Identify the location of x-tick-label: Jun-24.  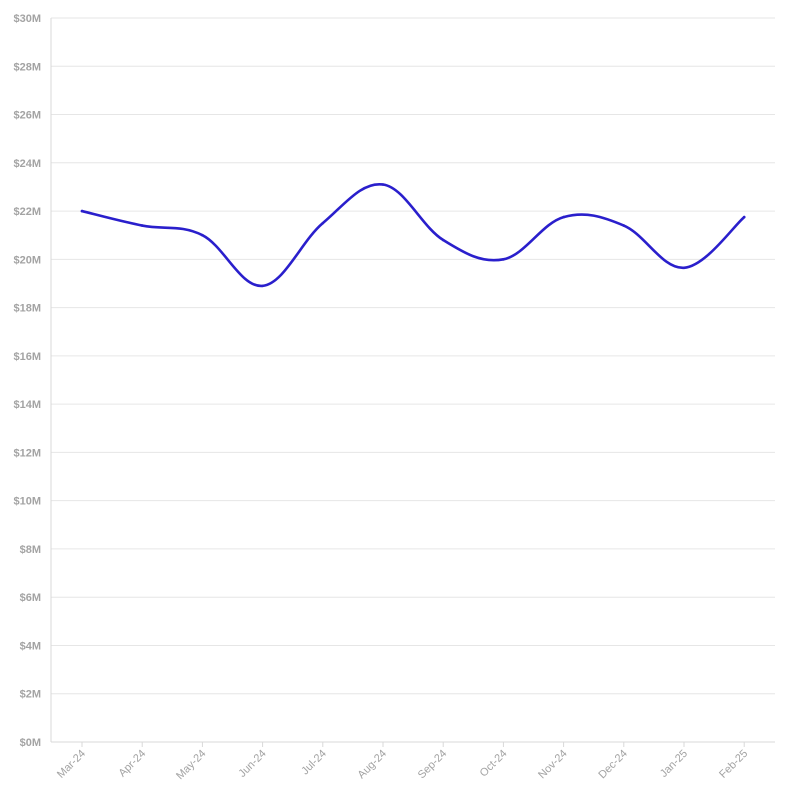
(252, 764).